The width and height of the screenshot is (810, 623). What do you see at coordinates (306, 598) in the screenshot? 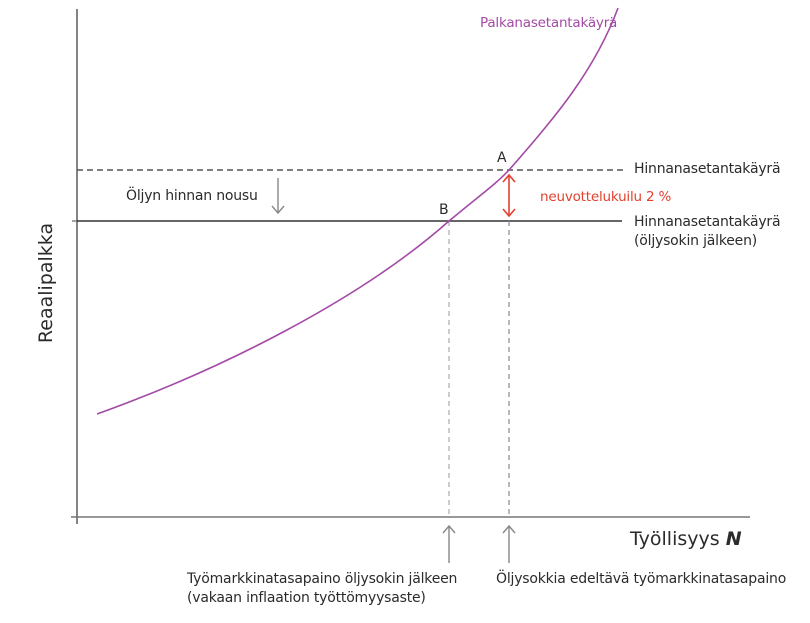
I see `equilibrium-after-label-line2: (vakaan inflaation työttömyysaste)` at bounding box center [306, 598].